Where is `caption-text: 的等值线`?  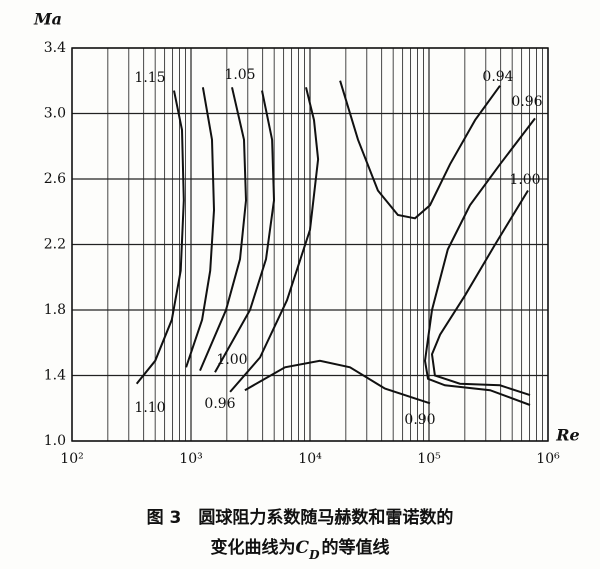
caption-text: 的等值线 is located at coordinates (355, 547).